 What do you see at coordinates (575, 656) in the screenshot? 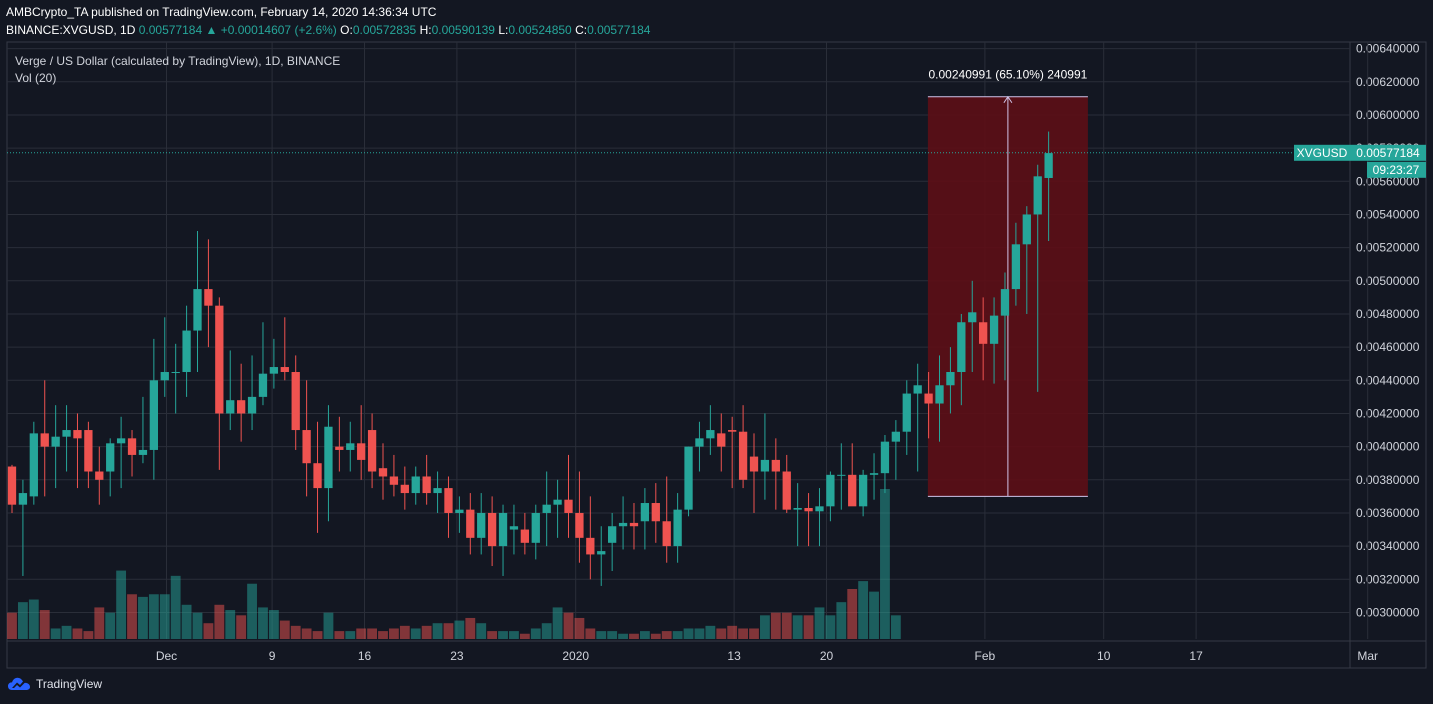
I see `x-tick-label: 2020` at bounding box center [575, 656].